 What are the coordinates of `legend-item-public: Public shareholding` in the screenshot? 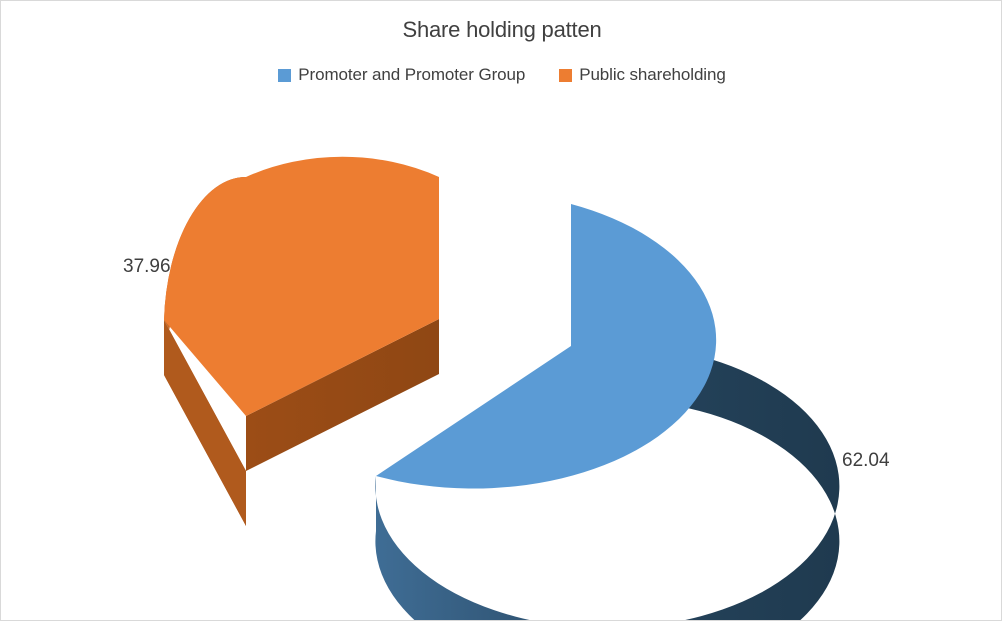 It's located at (642, 75).